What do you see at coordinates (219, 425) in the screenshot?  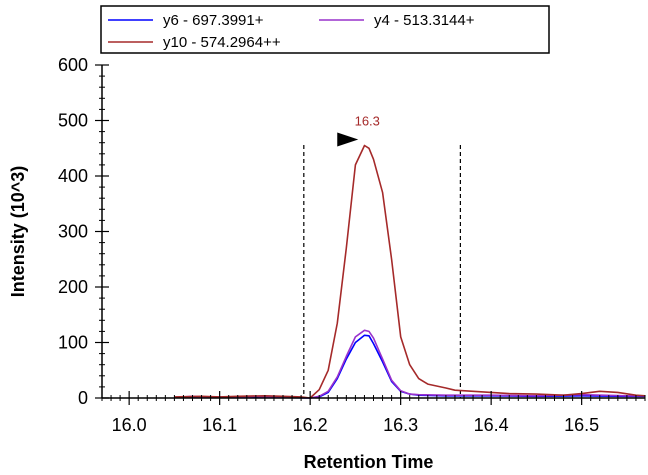 I see `x-tick-label: 16.1` at bounding box center [219, 425].